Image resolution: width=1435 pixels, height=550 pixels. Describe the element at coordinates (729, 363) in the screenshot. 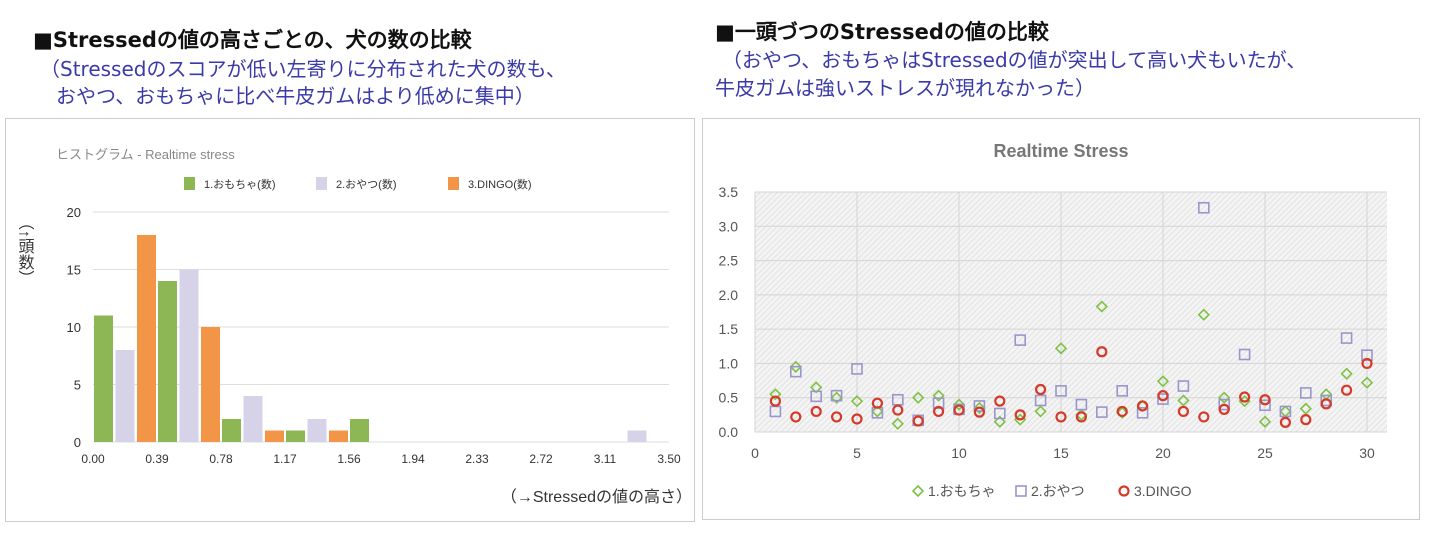

I see `y-tick-label: 1.0` at that location.